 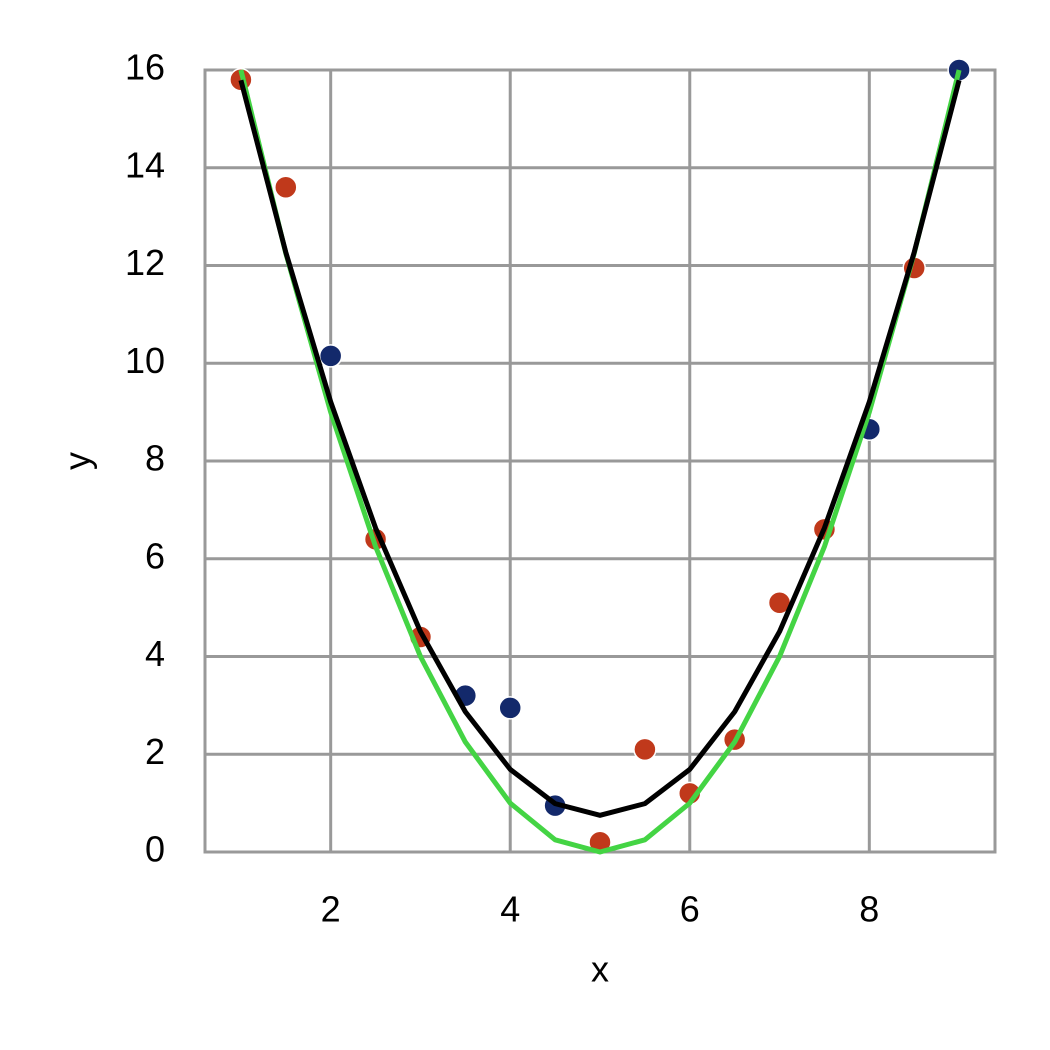 What do you see at coordinates (155, 849) in the screenshot?
I see `y-tick-label: 0` at bounding box center [155, 849].